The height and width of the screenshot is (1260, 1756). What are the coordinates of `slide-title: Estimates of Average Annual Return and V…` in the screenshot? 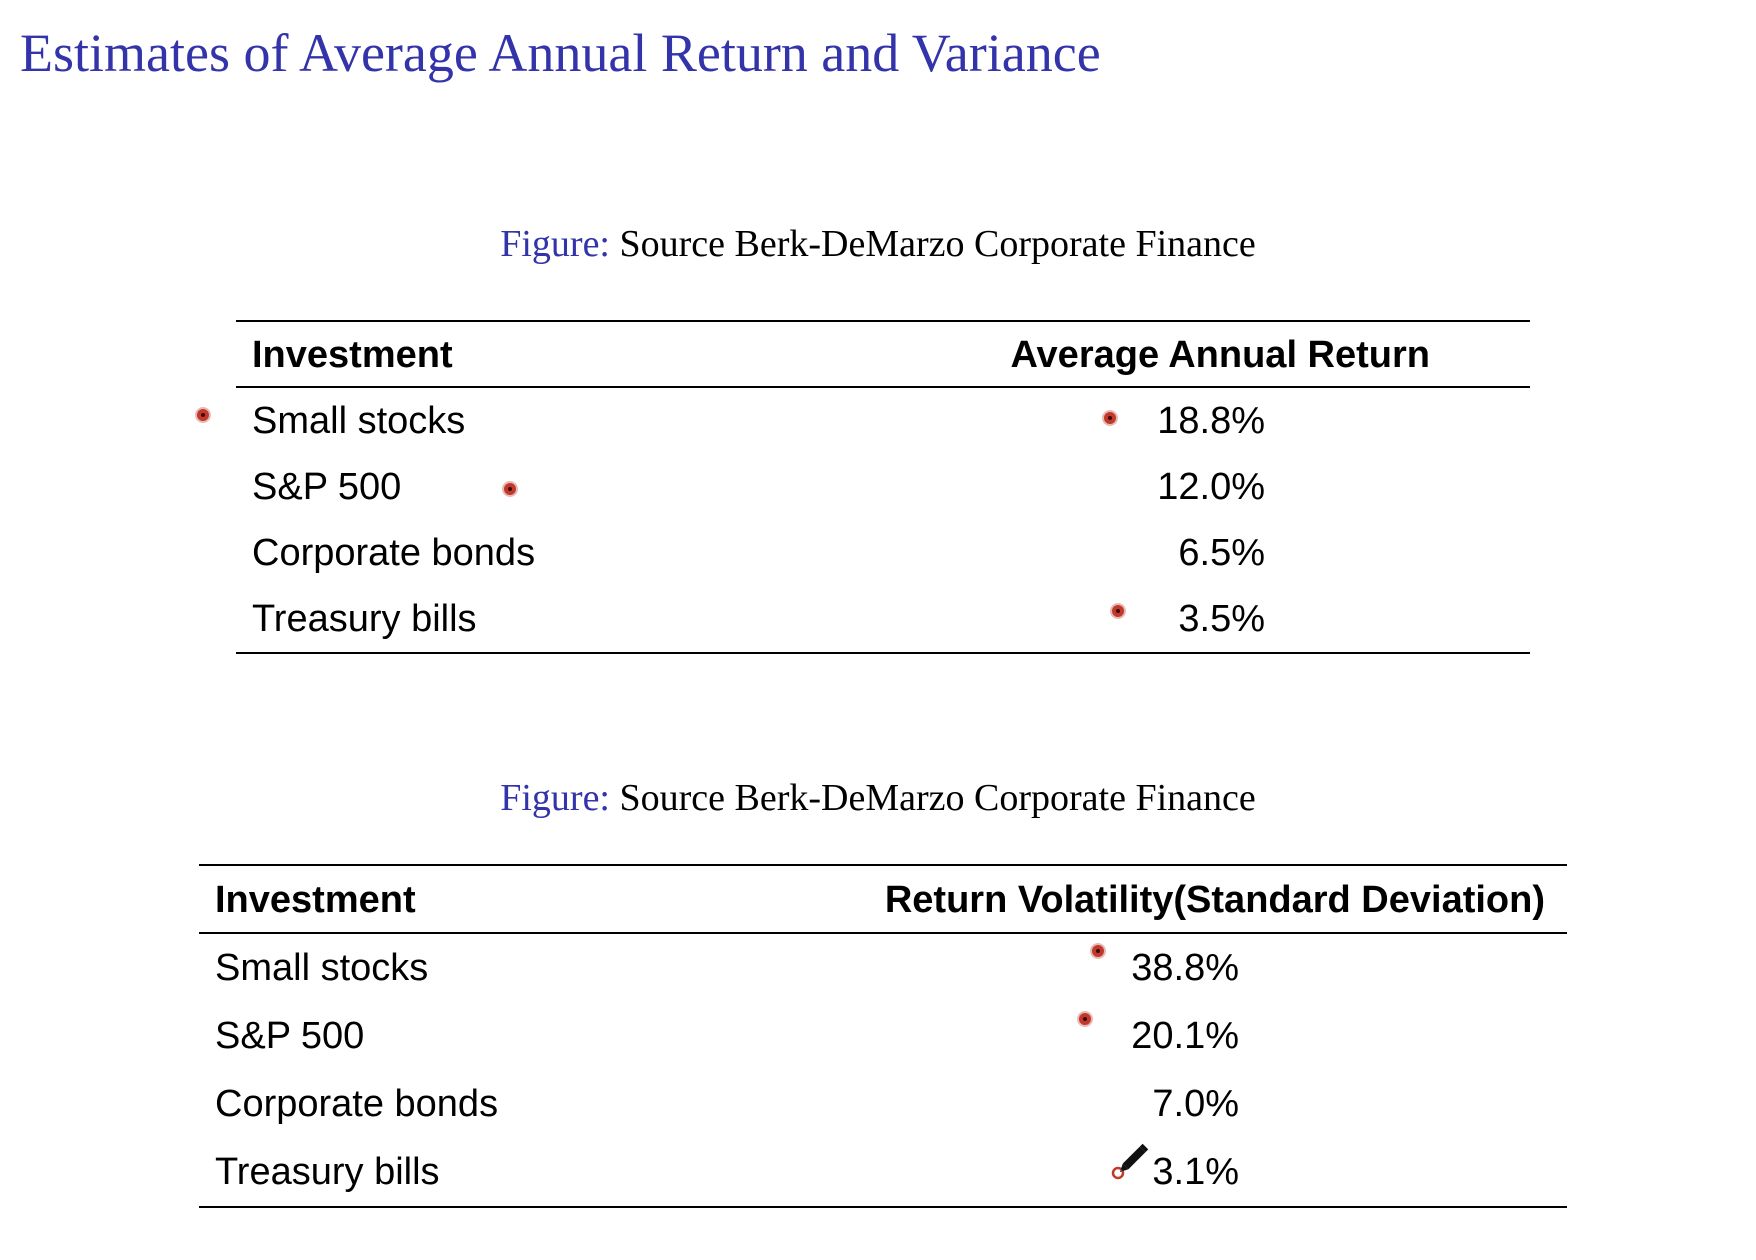 It's located at (560, 53).